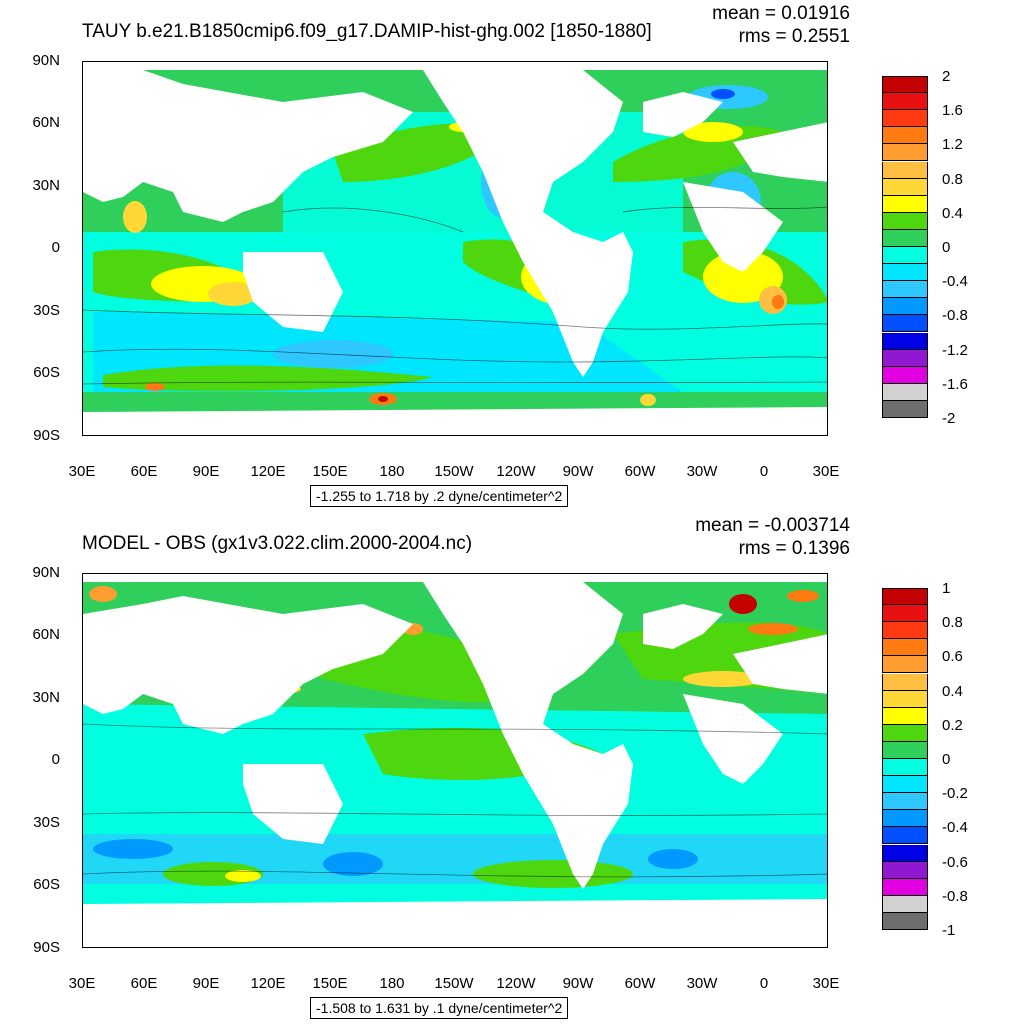  Describe the element at coordinates (46, 884) in the screenshot. I see `lat-tick: 60S` at that location.